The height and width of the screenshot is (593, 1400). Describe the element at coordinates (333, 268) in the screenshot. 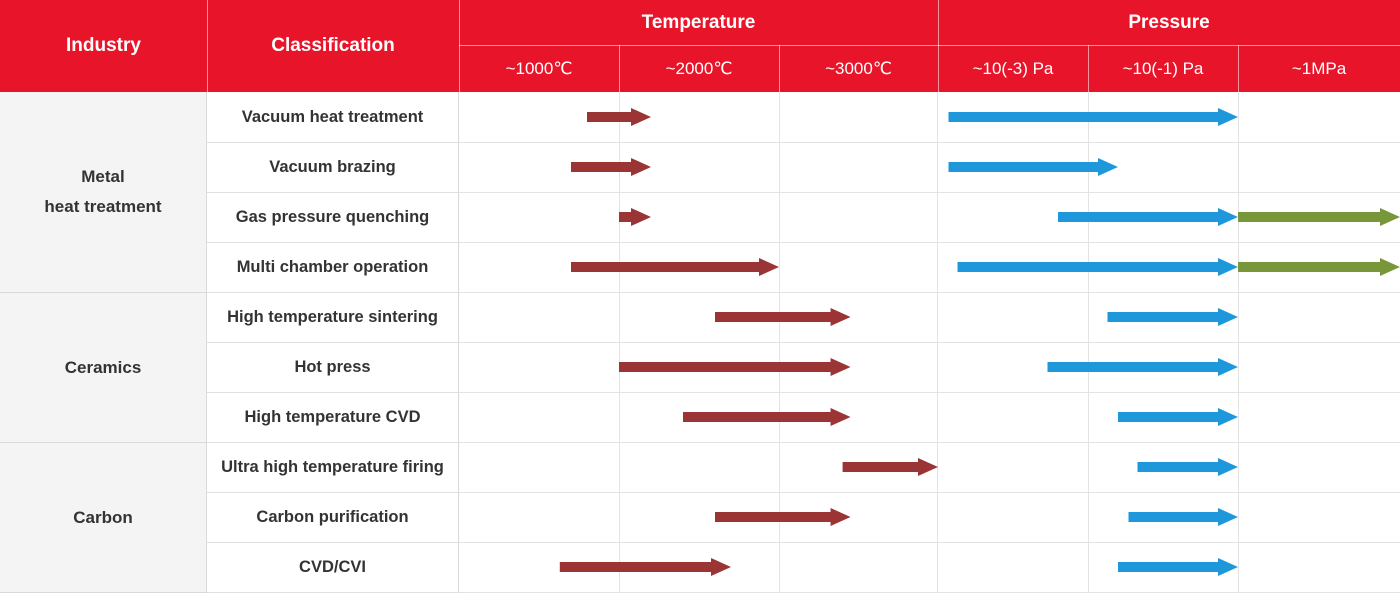

I see `classification-cell: Multi chamber operation` at that location.